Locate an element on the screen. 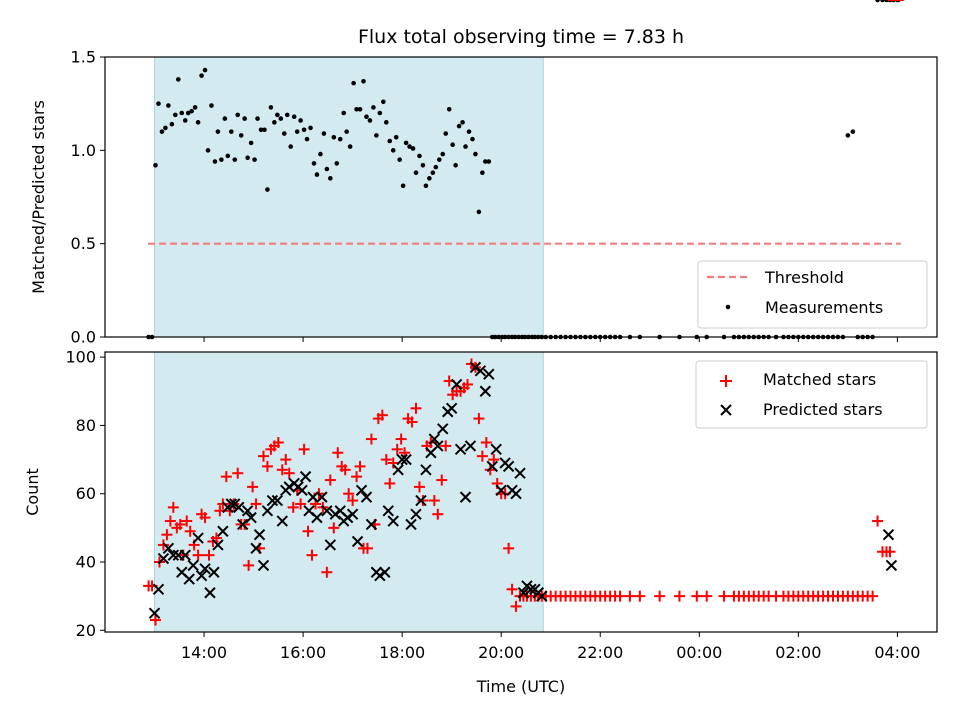 The height and width of the screenshot is (720, 960). legend-predicted-label: Predicted stars is located at coordinates (823, 409).